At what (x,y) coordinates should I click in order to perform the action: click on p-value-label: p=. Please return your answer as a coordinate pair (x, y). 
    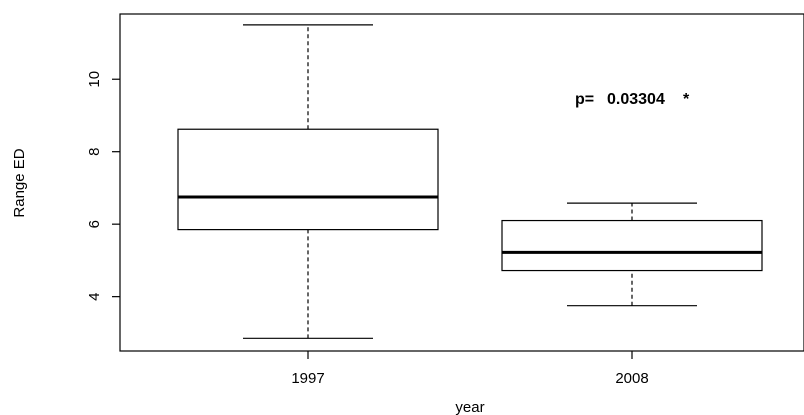
    Looking at the image, I should click on (584, 99).